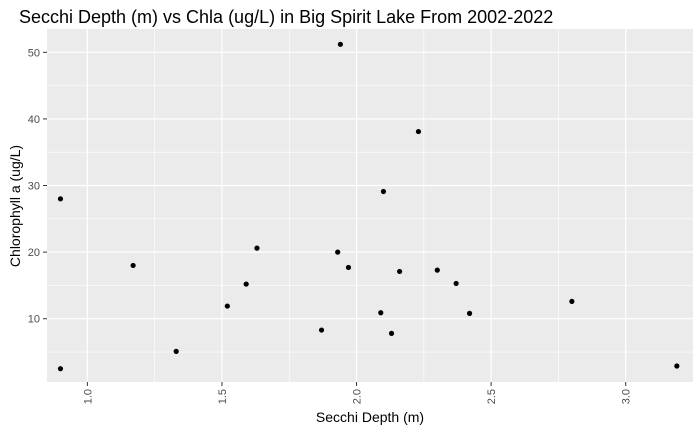 The width and height of the screenshot is (700, 432). Describe the element at coordinates (34, 120) in the screenshot. I see `y-tick-label: 40` at that location.